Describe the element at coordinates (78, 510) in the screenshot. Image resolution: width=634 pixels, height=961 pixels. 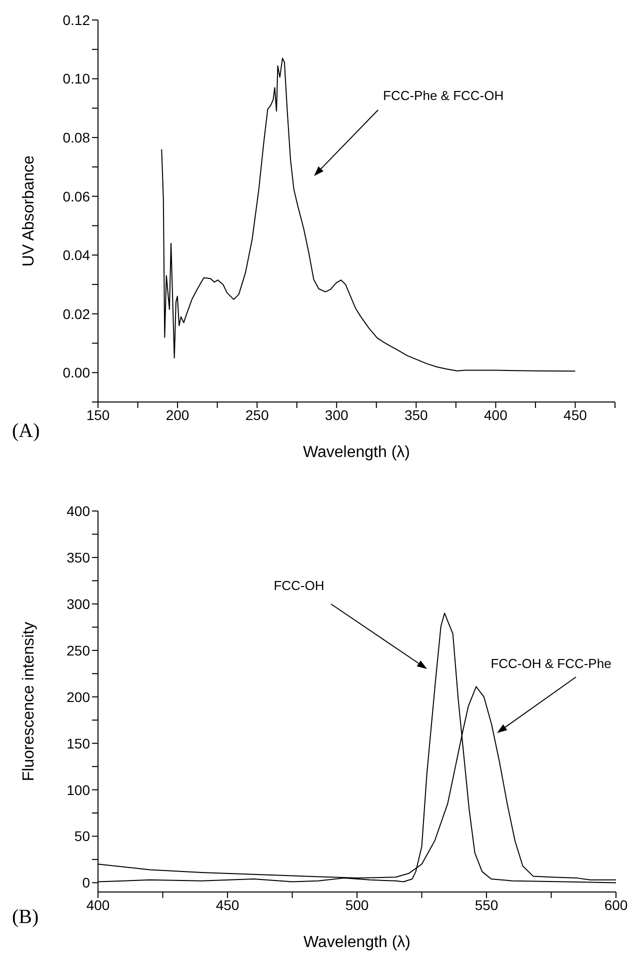
I see `y-tick-label: 400` at that location.